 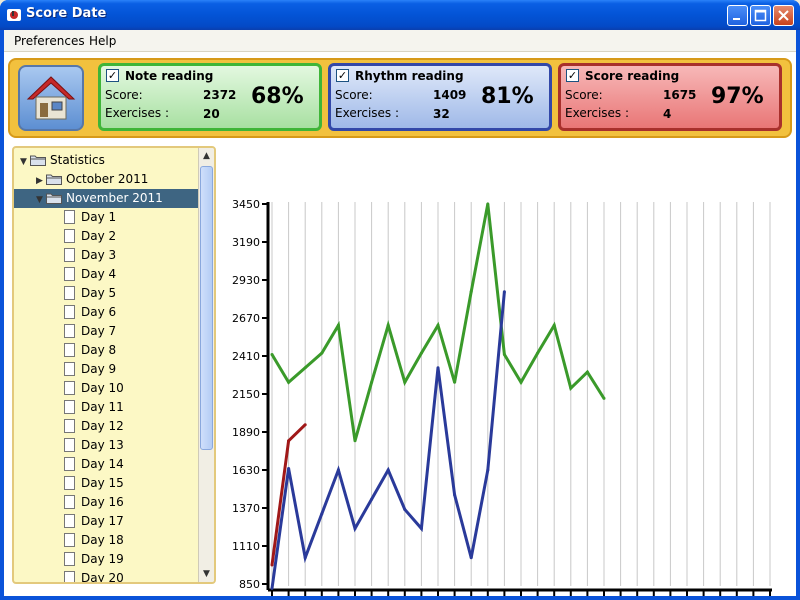 I want to click on tree-item-label: Day 1, so click(x=99, y=217).